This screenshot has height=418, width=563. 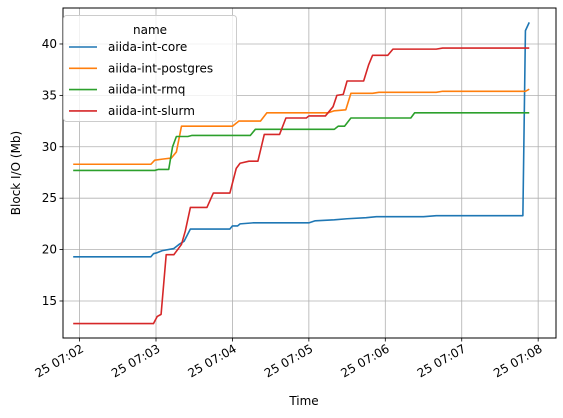 I want to click on series-line-aiida-int-rmq, so click(x=301, y=142).